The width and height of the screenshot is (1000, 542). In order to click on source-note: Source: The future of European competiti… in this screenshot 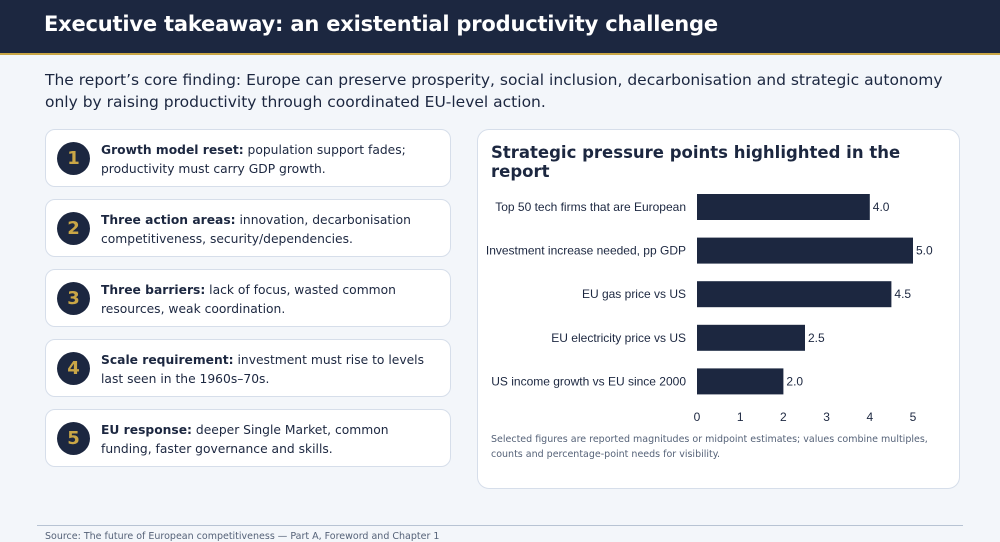, I will do `click(242, 536)`.